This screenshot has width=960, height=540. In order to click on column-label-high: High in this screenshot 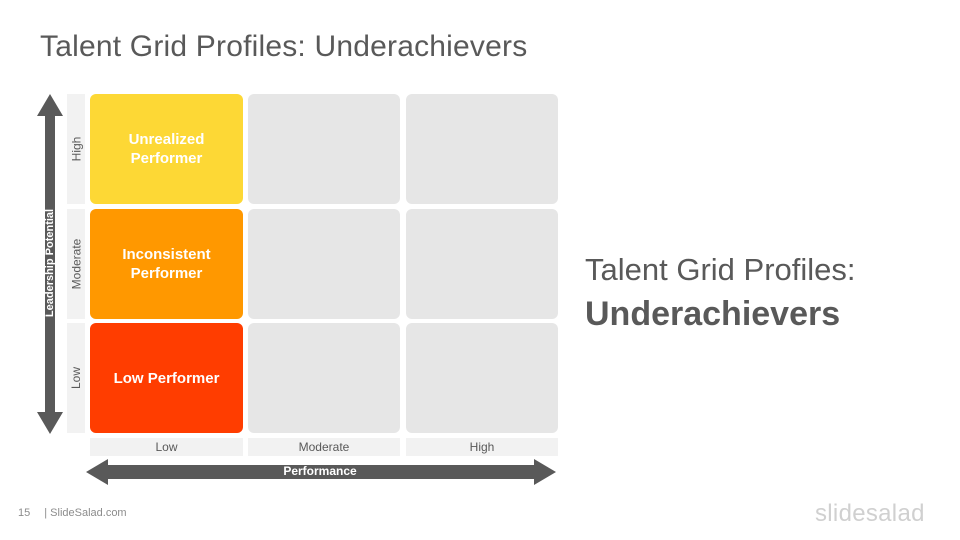, I will do `click(482, 447)`.